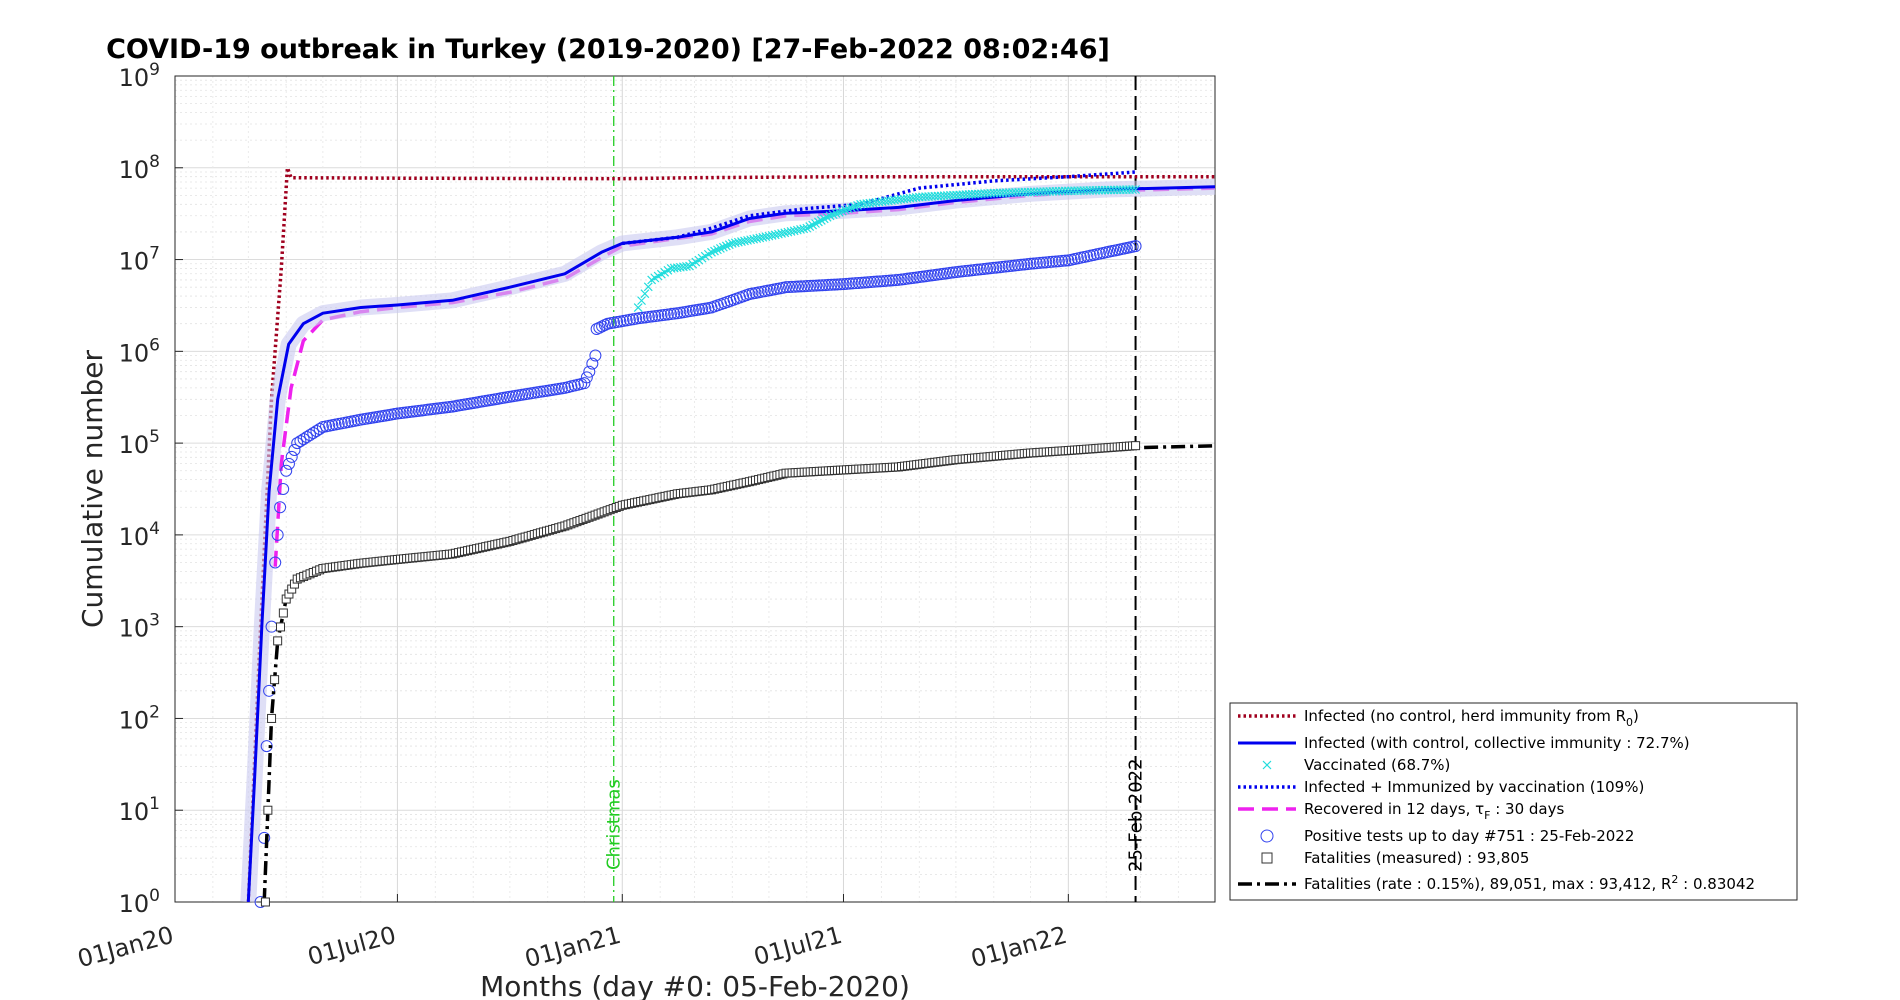 Image resolution: width=1900 pixels, height=1000 pixels. What do you see at coordinates (352, 946) in the screenshot?
I see `x-tick-label: 01Jul20` at bounding box center [352, 946].